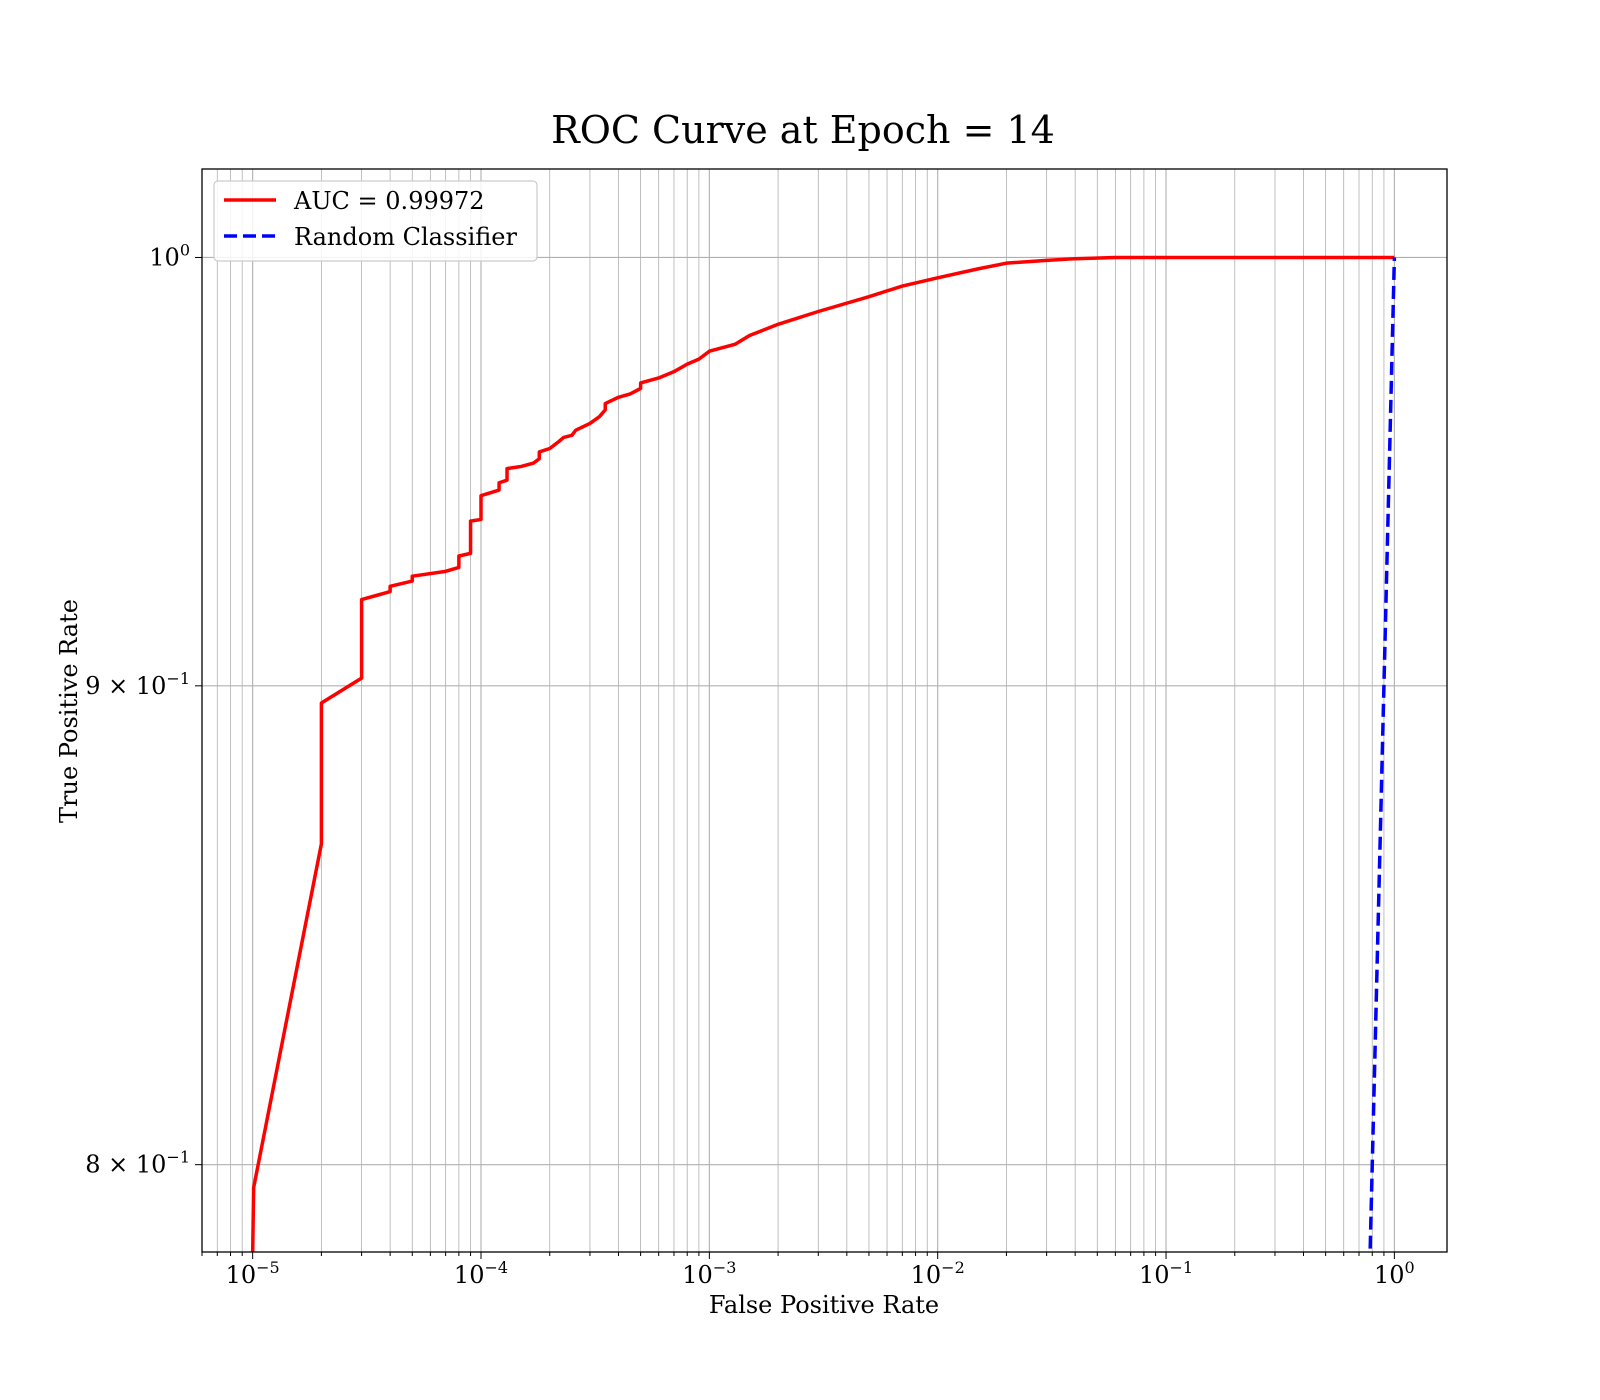 Image resolution: width=1600 pixels, height=1400 pixels. What do you see at coordinates (1166, 1273) in the screenshot?
I see `x-tick-label: 10⁻¹` at bounding box center [1166, 1273].